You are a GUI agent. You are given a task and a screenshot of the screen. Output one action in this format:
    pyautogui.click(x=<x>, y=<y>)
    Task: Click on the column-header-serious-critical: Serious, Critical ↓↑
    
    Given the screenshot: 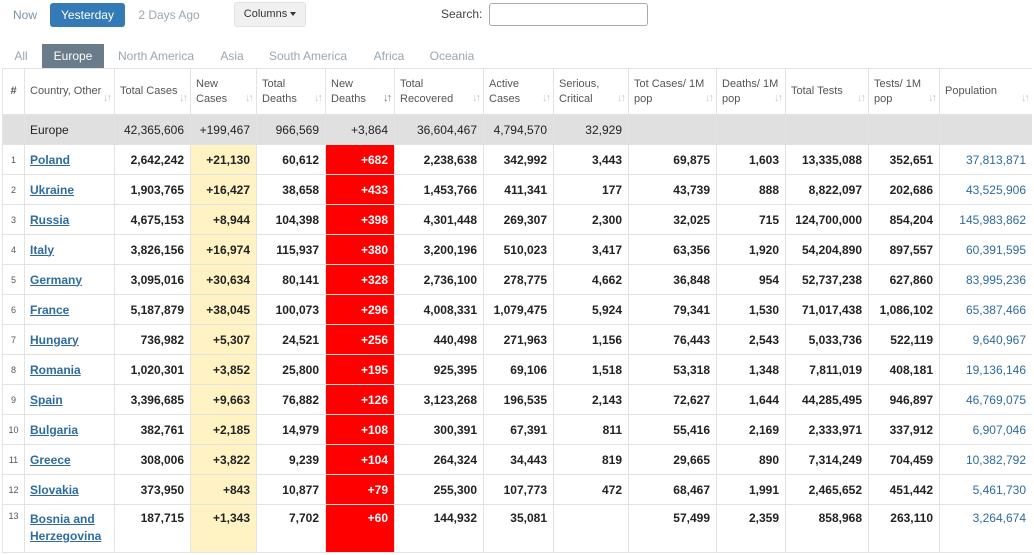 What is the action you would take?
    pyautogui.click(x=591, y=91)
    